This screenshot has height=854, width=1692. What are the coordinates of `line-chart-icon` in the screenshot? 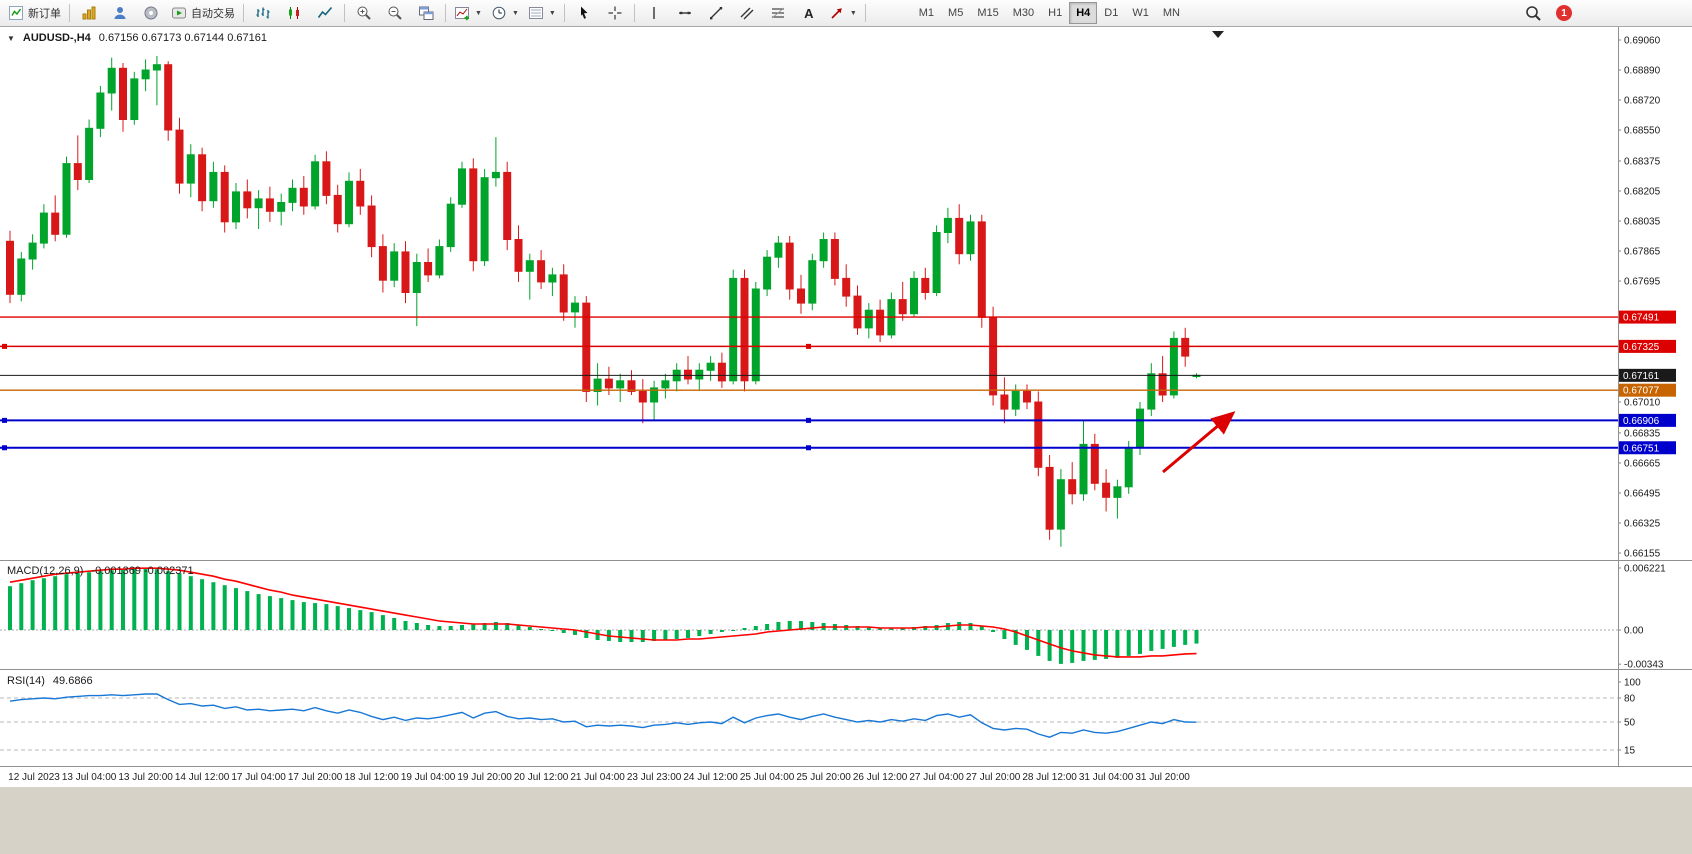 It's located at (325, 12).